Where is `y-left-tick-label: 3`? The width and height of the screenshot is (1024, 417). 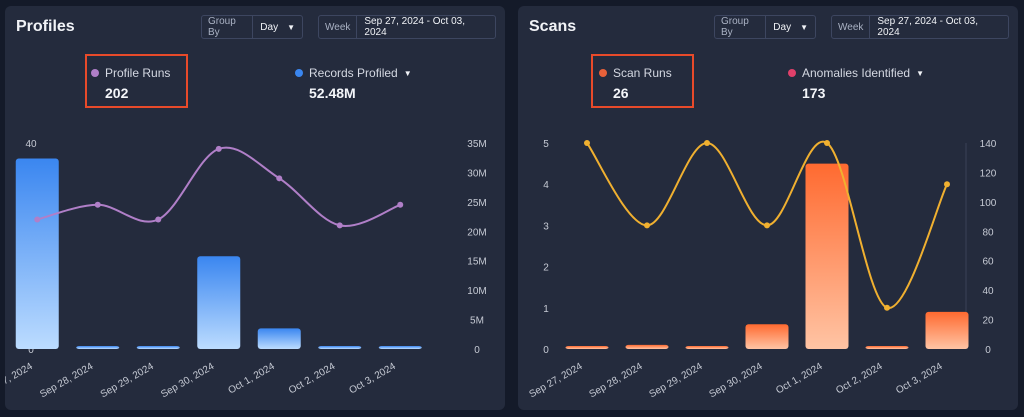
y-left-tick-label: 3 is located at coordinates (546, 226).